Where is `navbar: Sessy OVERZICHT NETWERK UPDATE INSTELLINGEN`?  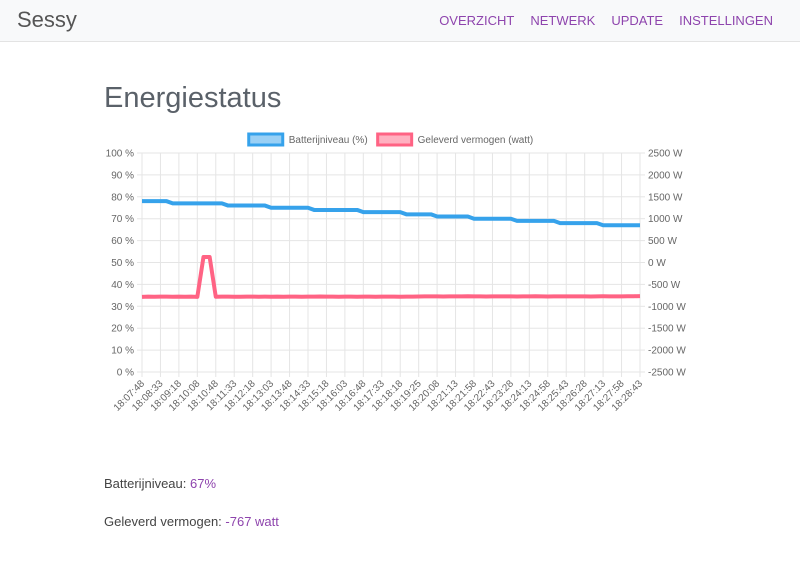 navbar: Sessy OVERZICHT NETWERK UPDATE INSTELLINGEN is located at coordinates (400, 21).